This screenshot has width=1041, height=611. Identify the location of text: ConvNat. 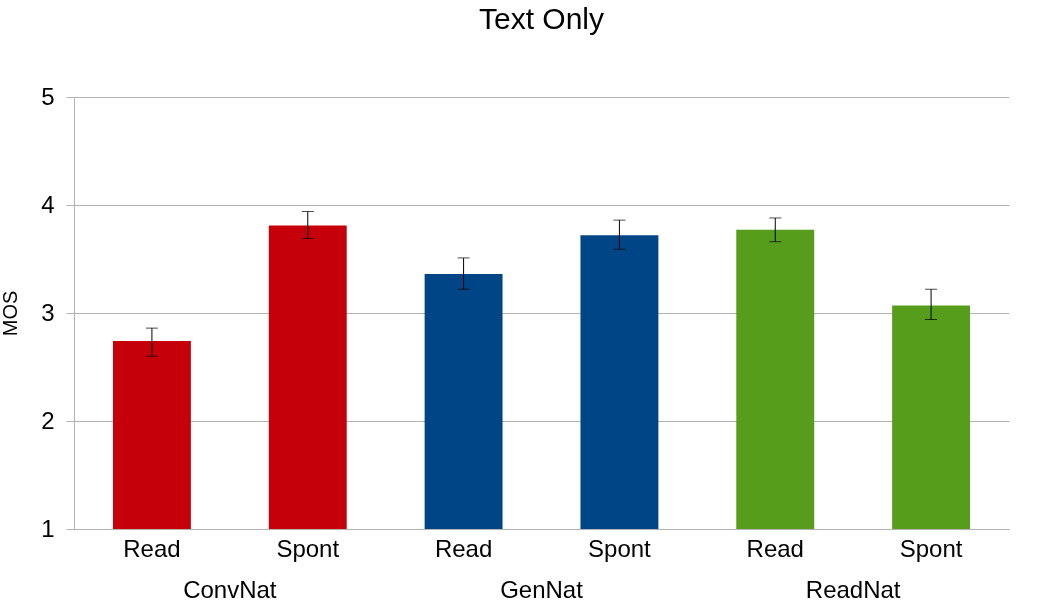
(230, 589).